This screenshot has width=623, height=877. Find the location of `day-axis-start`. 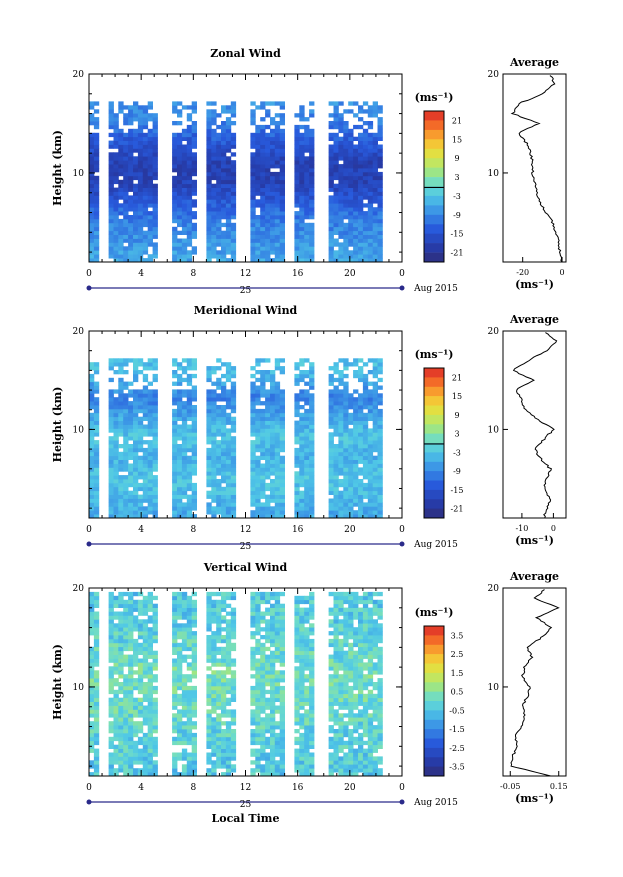

day-axis-start is located at coordinates (89, 288).